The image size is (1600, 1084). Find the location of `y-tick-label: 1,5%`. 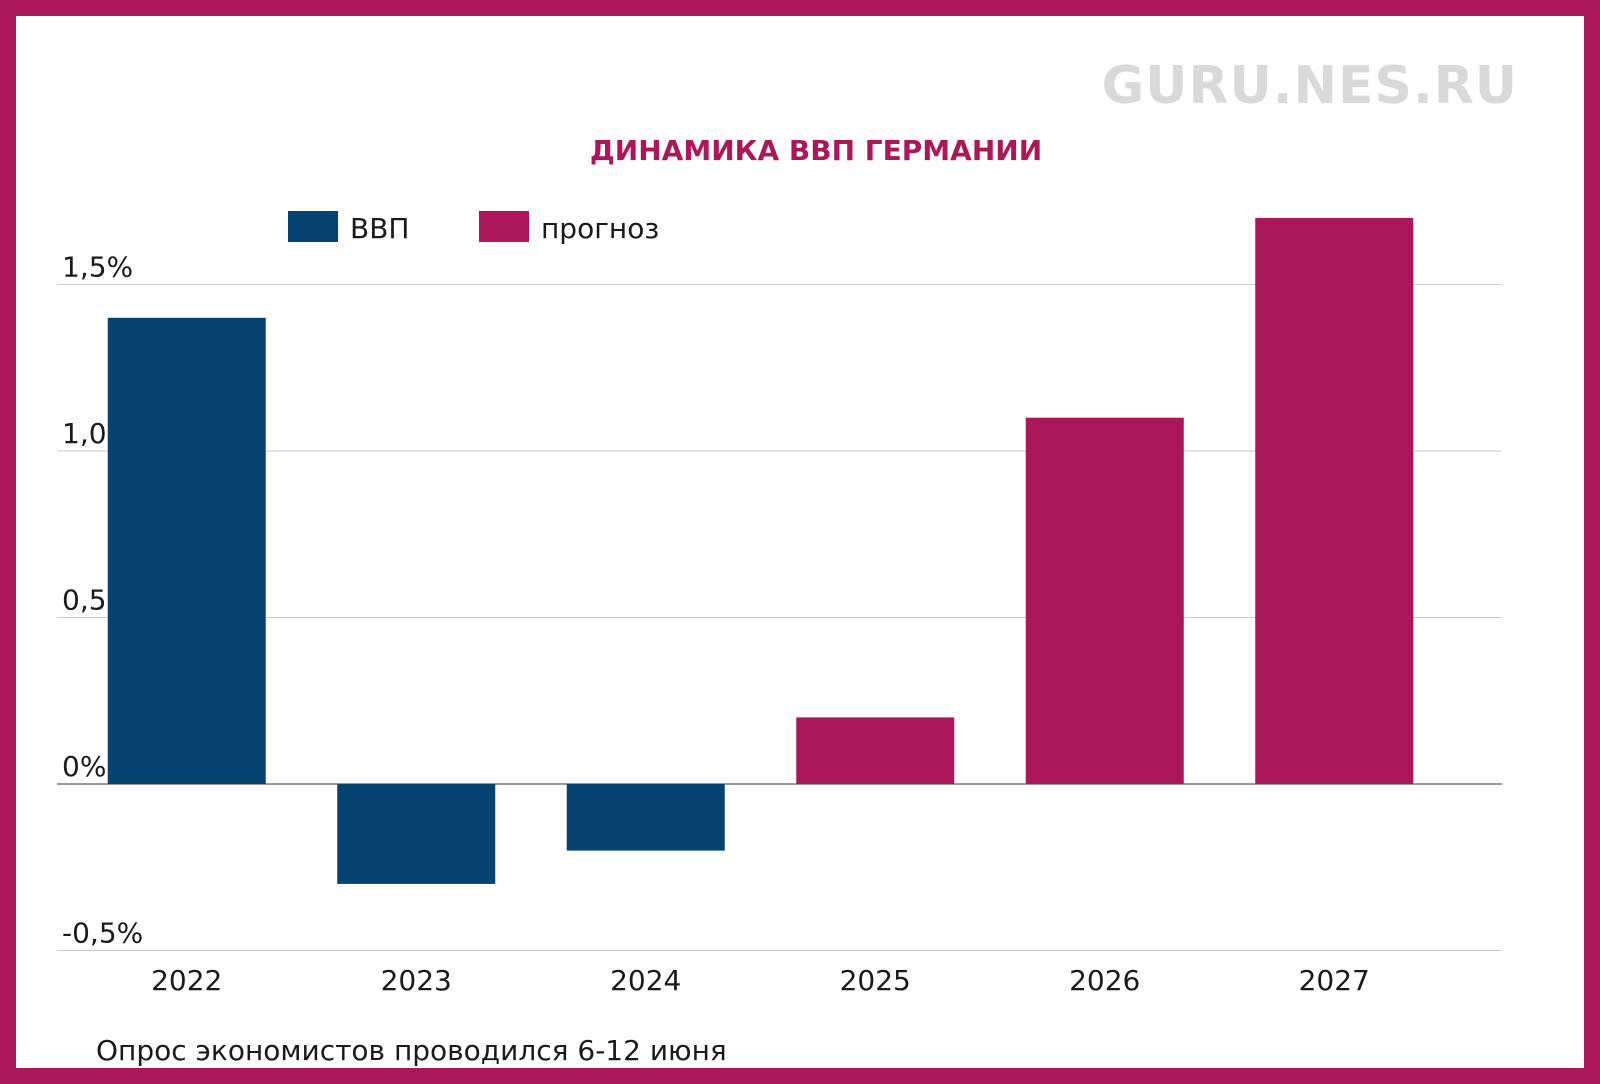

y-tick-label: 1,5% is located at coordinates (97, 267).